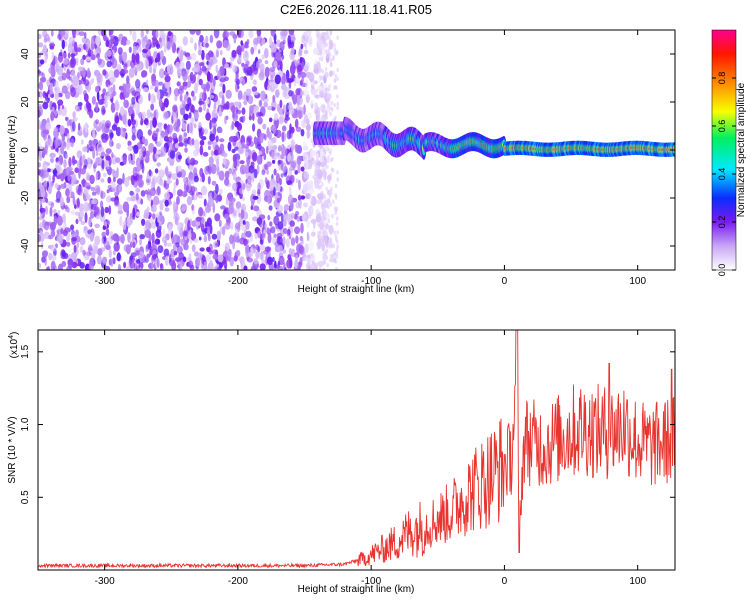 The height and width of the screenshot is (600, 750). I want to click on y-tick-label: 40, so click(25, 54).